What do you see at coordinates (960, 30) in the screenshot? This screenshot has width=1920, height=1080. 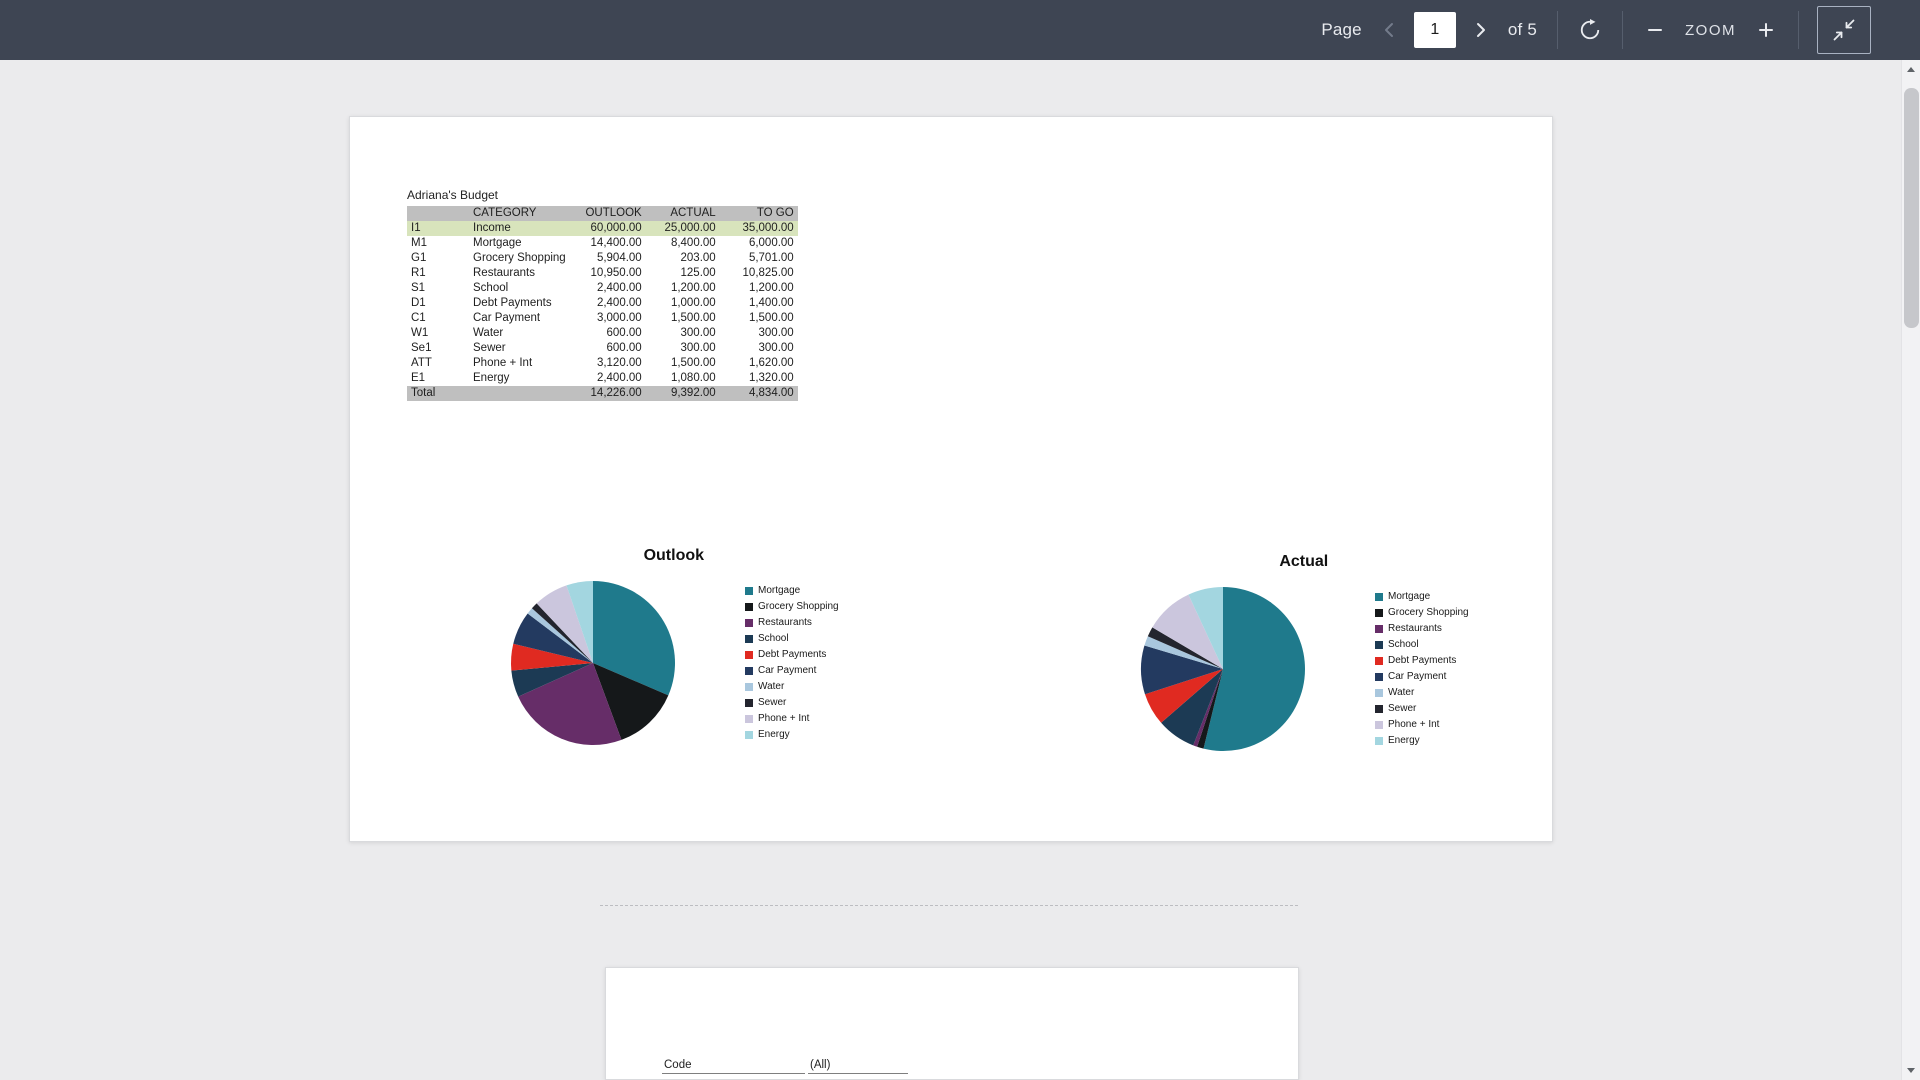 I see `viewer-toolbar: Page of 5 ZOOM` at bounding box center [960, 30].